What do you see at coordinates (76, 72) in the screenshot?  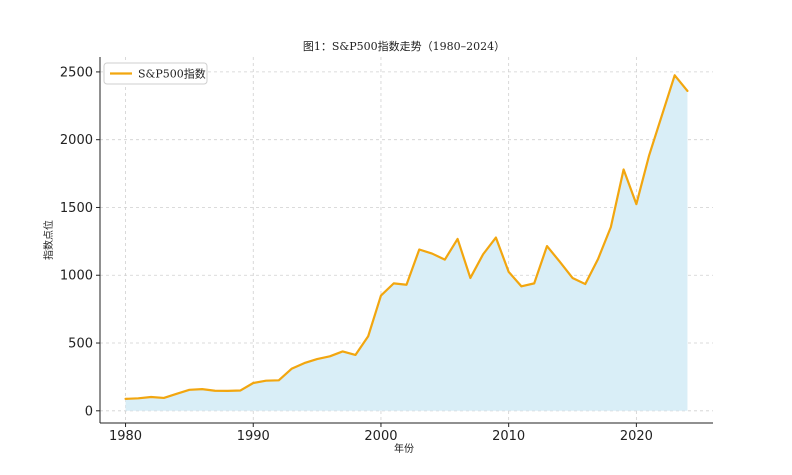 I see `y-tick-label-2500: 2500` at bounding box center [76, 72].